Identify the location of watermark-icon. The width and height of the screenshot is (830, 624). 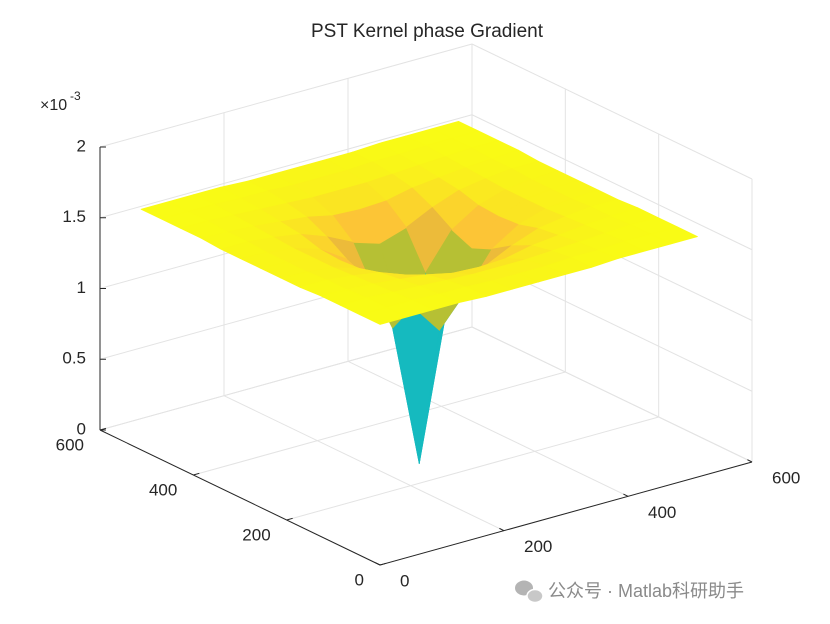
(529, 592).